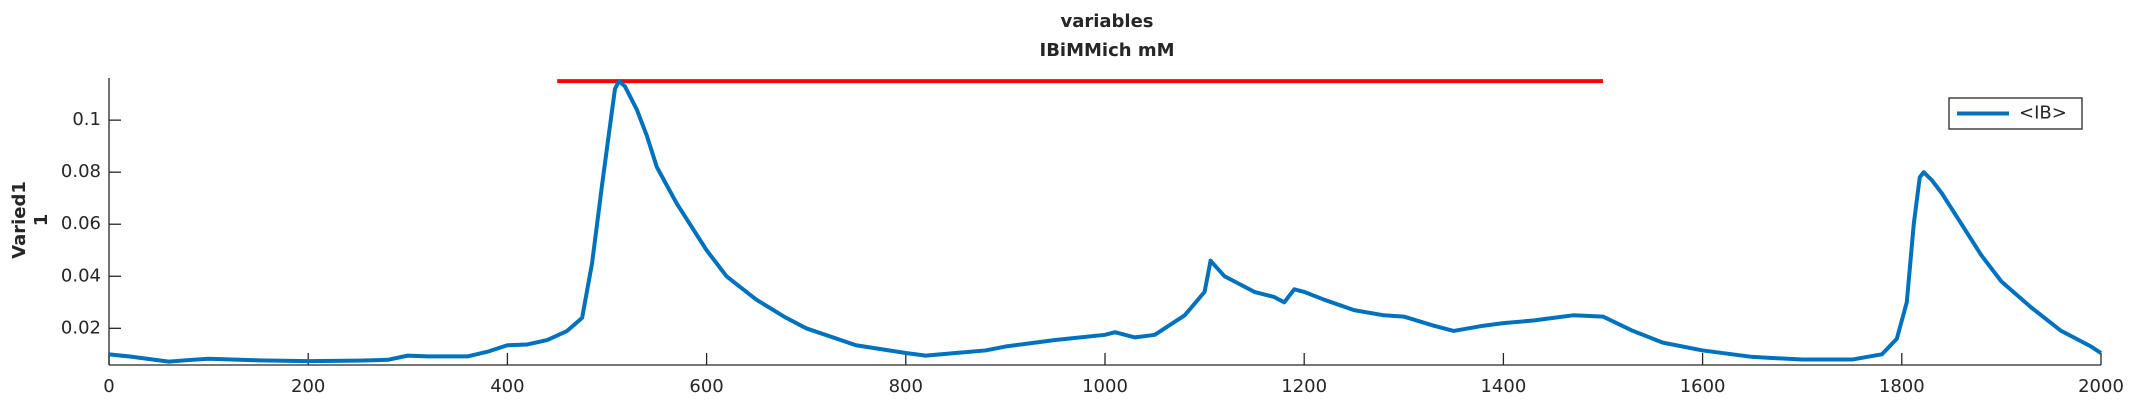  Describe the element at coordinates (1107, 50) in the screenshot. I see `chart-title: IBiMMich mM` at that location.